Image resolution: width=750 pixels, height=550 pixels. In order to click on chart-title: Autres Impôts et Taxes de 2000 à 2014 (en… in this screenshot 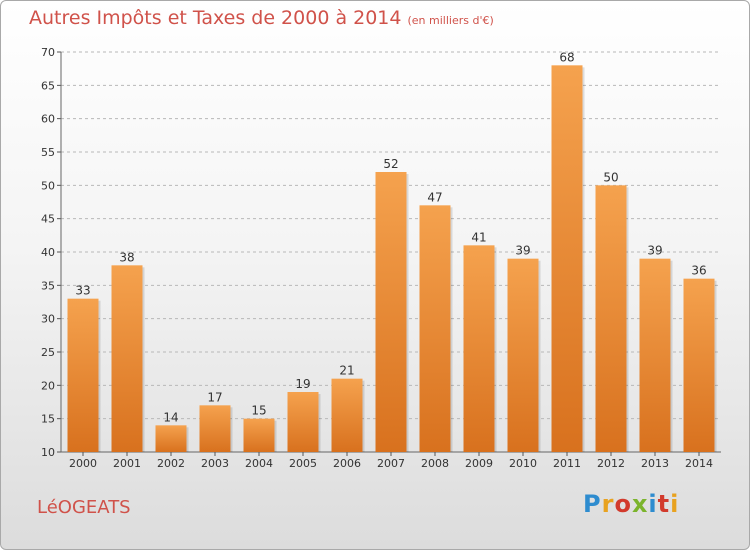, I will do `click(261, 18)`.